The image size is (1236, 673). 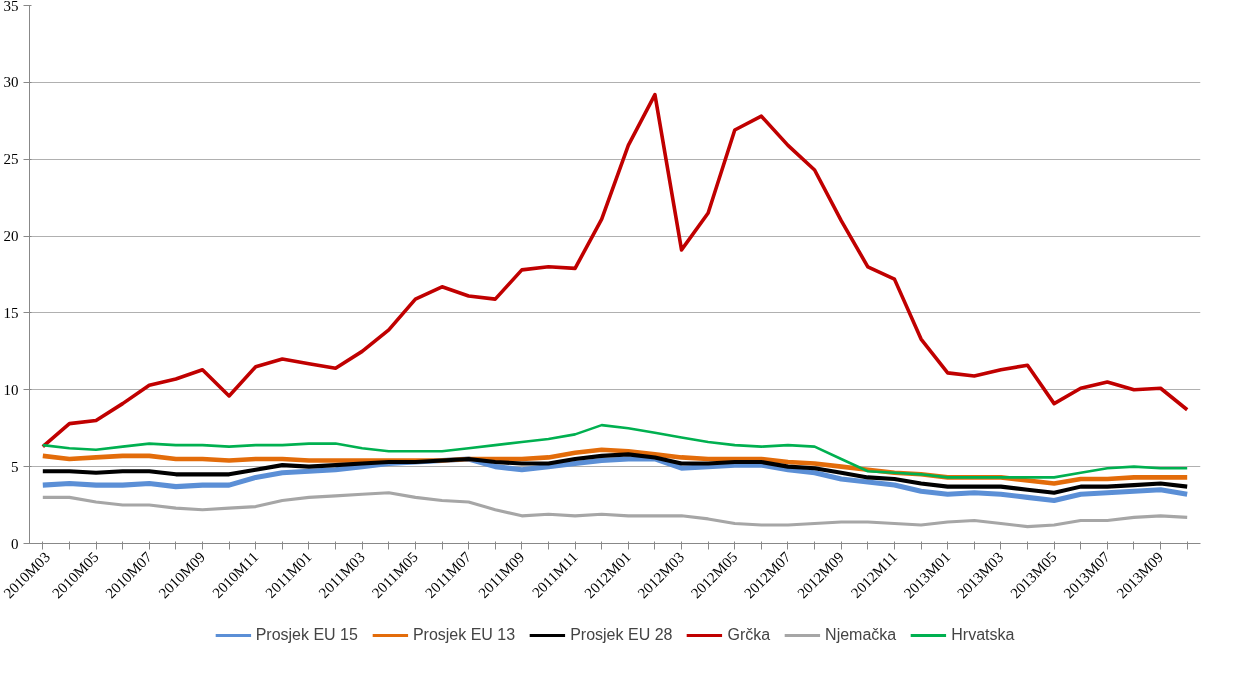 I want to click on legend-label: Hrvatska, so click(x=983, y=635).